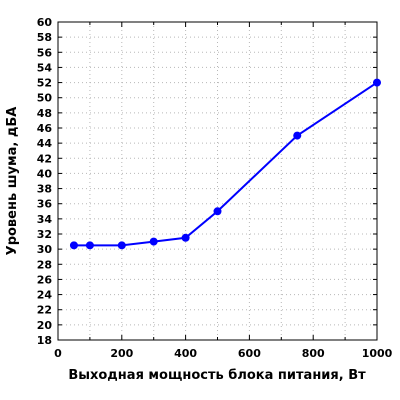 This screenshot has height=400, width=400. Describe the element at coordinates (58, 353) in the screenshot. I see `x-tick-label: 0` at that location.